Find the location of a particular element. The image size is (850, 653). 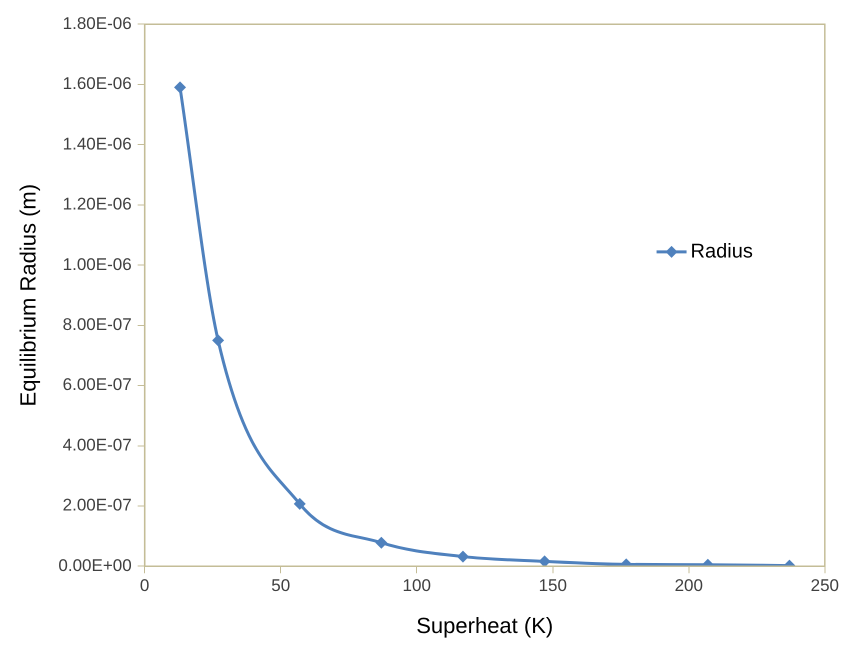

y-tick-label: 6.00E-07 is located at coordinates (97, 384).